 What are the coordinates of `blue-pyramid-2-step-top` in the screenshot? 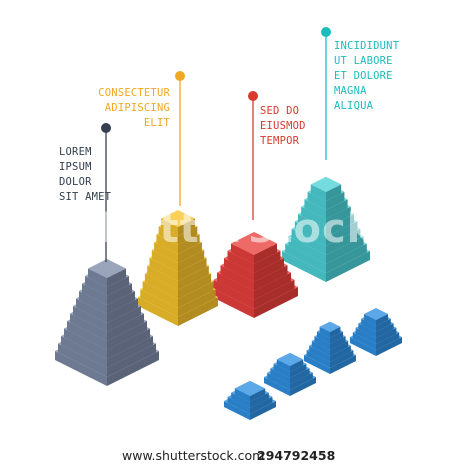 It's located at (290, 359).